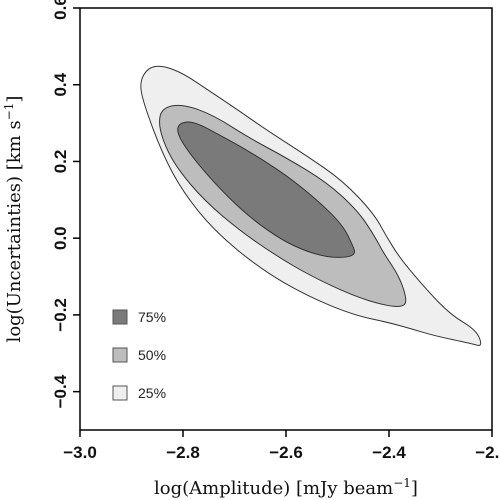 This screenshot has height=500, width=500. What do you see at coordinates (13, 219) in the screenshot?
I see `y-axis-title: log(Uncertainties) [km s−1]` at bounding box center [13, 219].